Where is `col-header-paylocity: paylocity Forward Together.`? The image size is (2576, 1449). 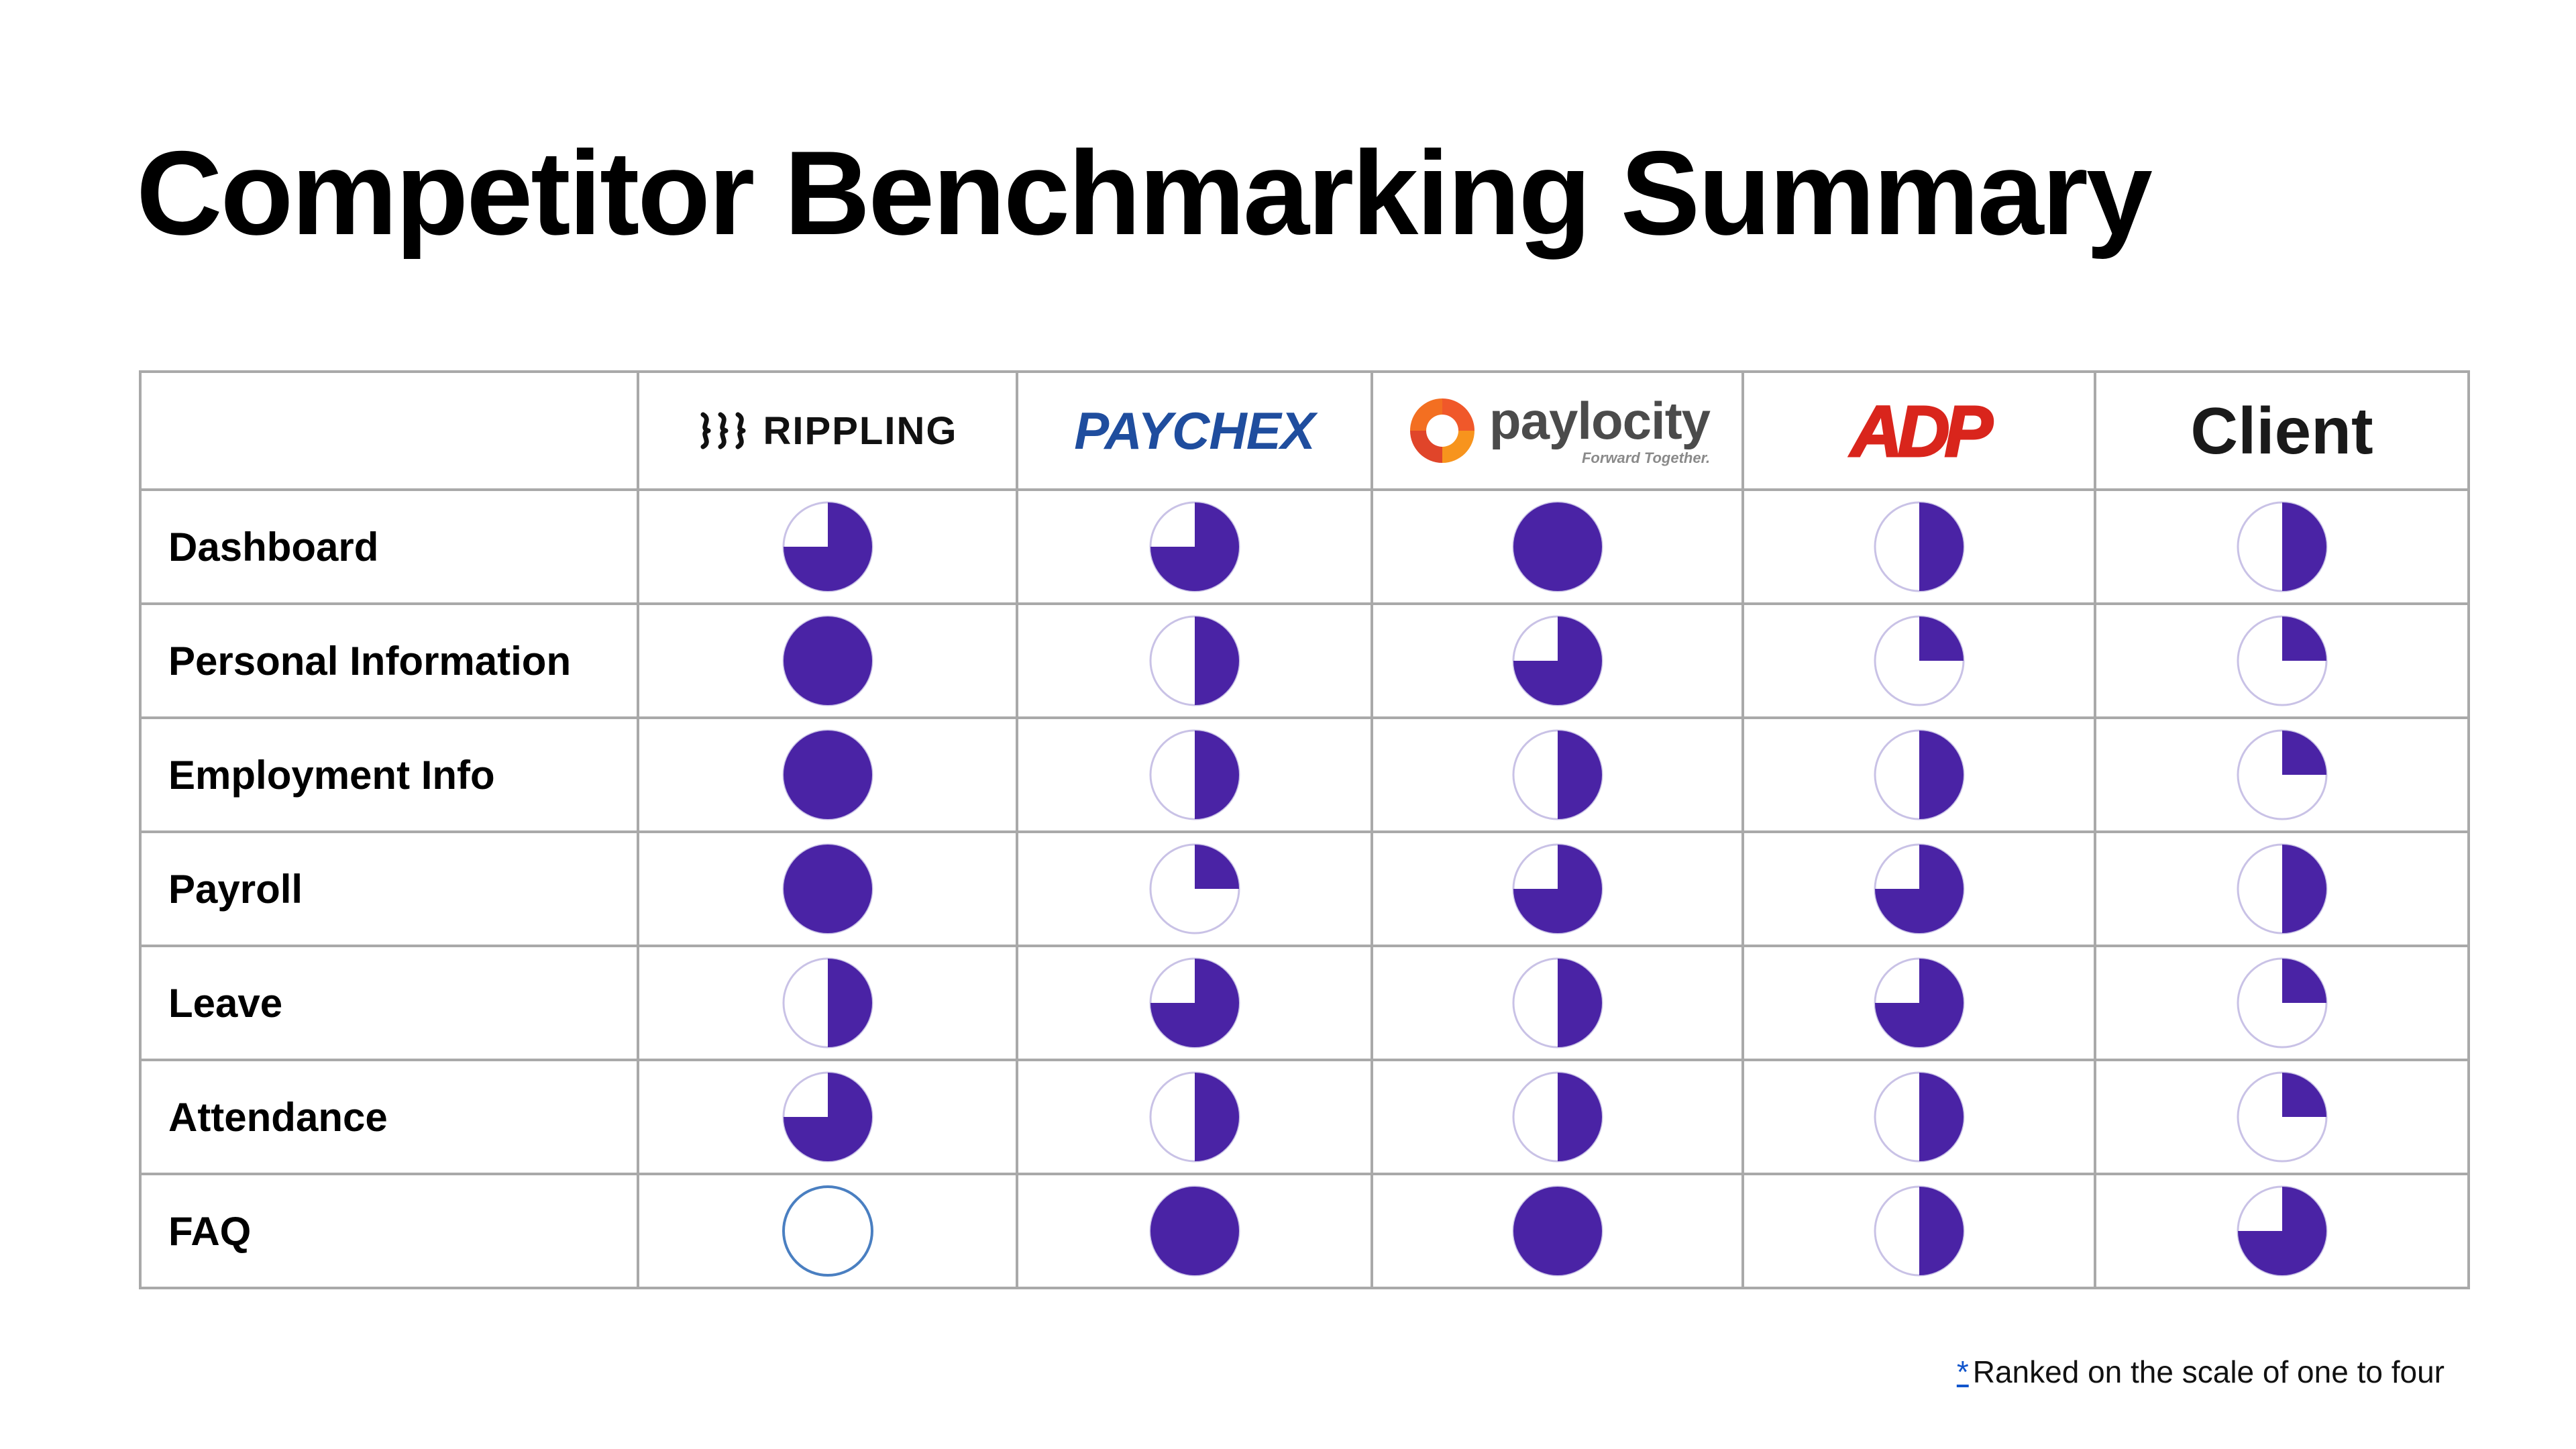
col-header-paylocity: paylocity Forward Together. is located at coordinates (1557, 430).